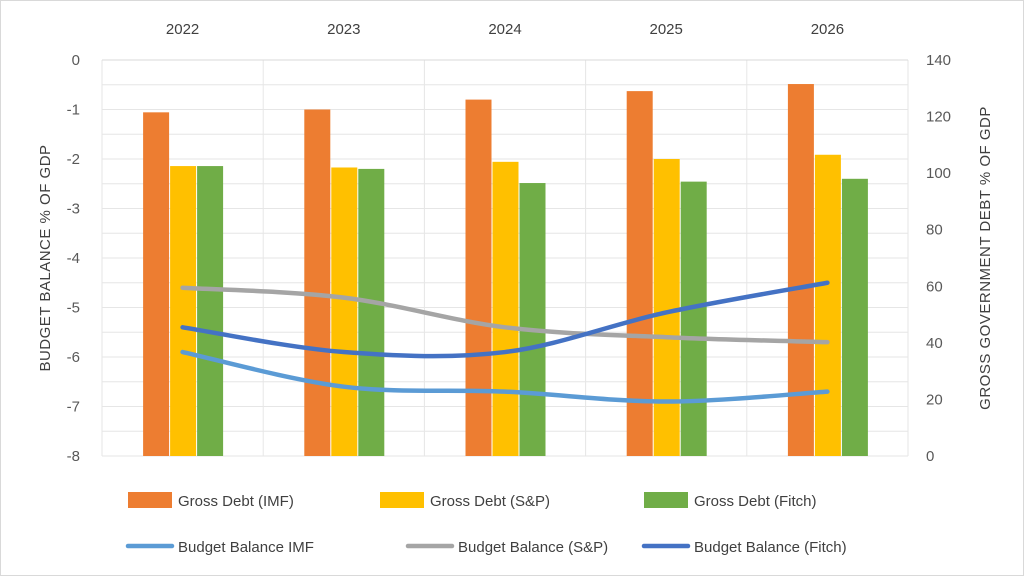 The image size is (1024, 576). What do you see at coordinates (827, 29) in the screenshot?
I see `category-label: 2026` at bounding box center [827, 29].